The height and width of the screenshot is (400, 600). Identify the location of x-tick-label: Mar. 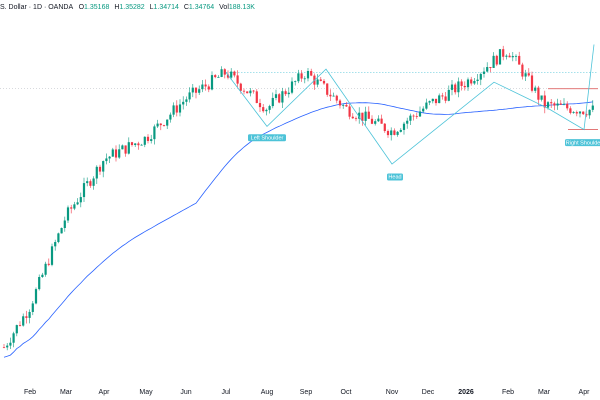
(66, 392).